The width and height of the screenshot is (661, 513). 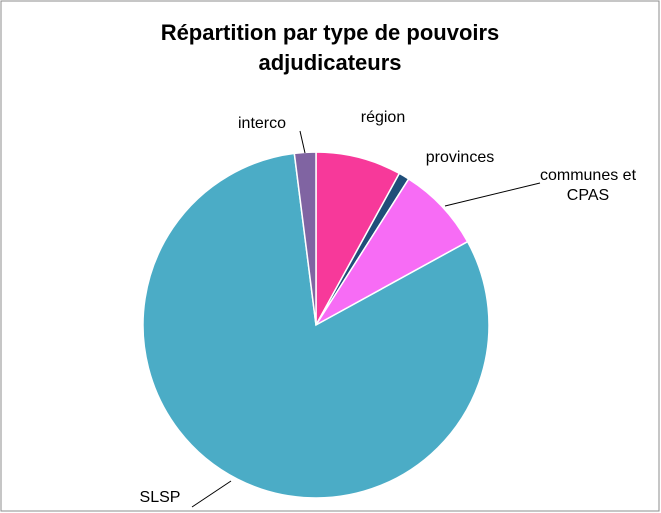 What do you see at coordinates (460, 157) in the screenshot?
I see `slice-label: provinces` at bounding box center [460, 157].